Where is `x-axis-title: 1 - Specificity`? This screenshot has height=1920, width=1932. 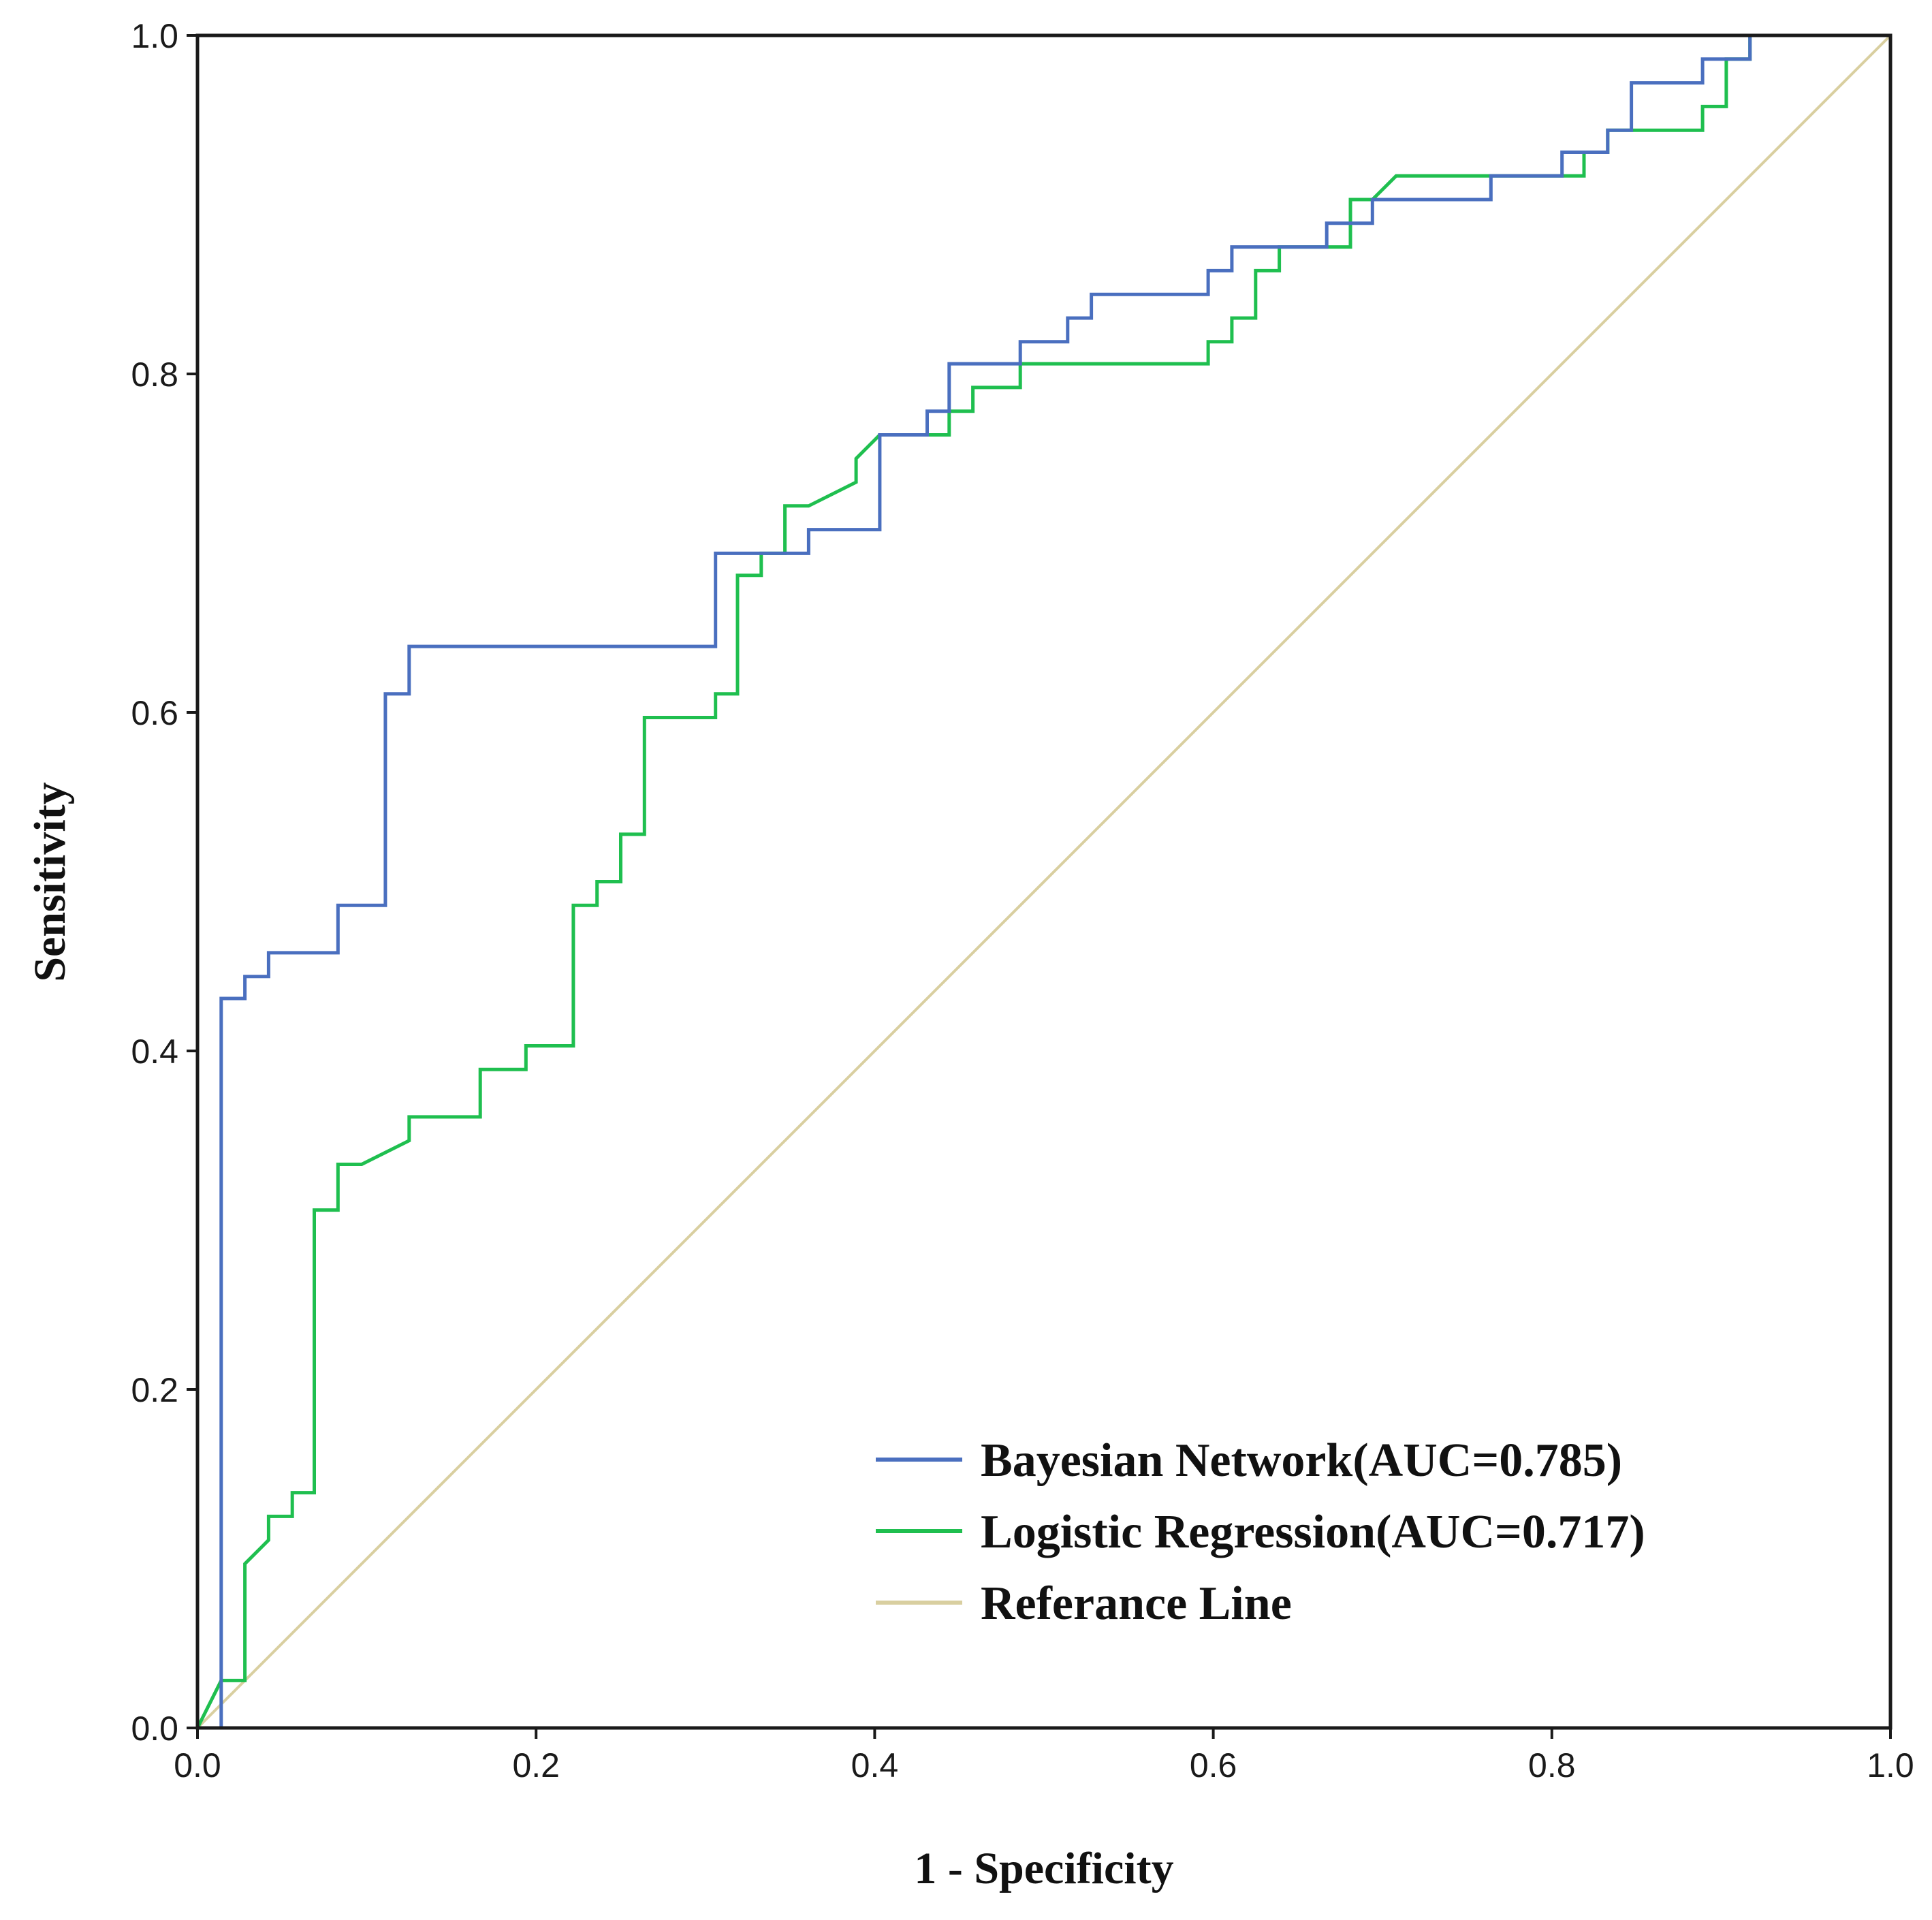
x-axis-title: 1 - Specificity is located at coordinates (1043, 1869).